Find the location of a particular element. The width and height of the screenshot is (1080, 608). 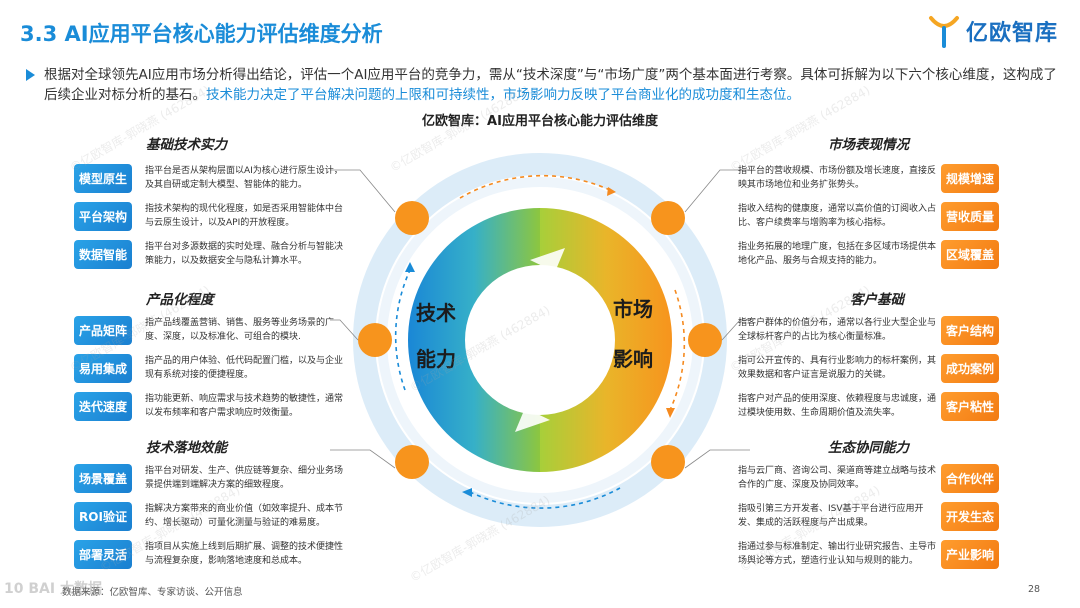

desc-shuju: 指平台对多源数据的实时处理、融合分析与智能决策能力，以及数据安全与隐私计算水平。 is located at coordinates (244, 254).